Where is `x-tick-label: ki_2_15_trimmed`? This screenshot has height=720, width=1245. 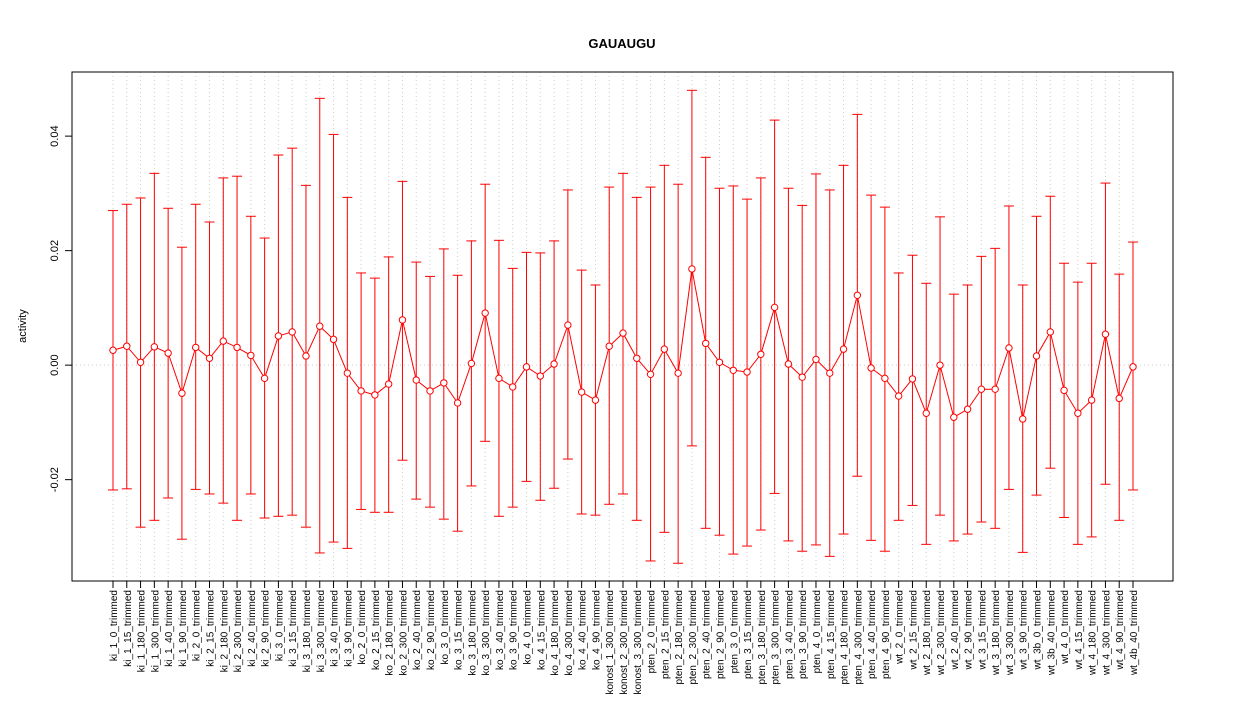
x-tick-label: ki_2_15_trimmed is located at coordinates (210, 628).